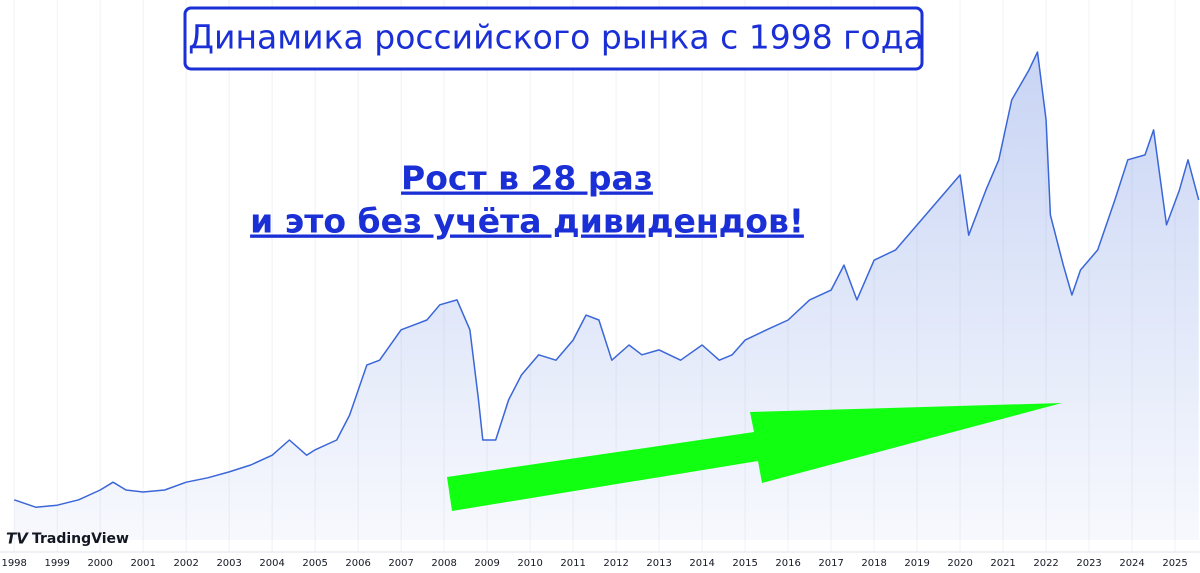 The height and width of the screenshot is (573, 1200). I want to click on chart-title: Динамика российского рынка с 1998 года, so click(556, 37).